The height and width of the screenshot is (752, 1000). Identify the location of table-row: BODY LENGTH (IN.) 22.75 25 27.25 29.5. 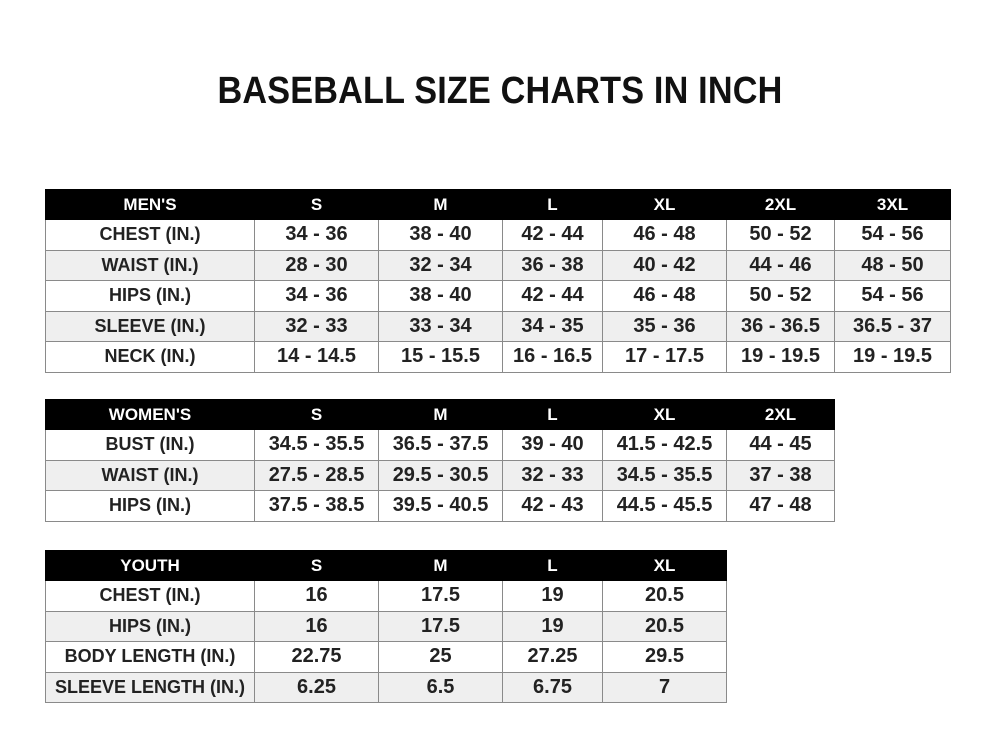
(386, 657).